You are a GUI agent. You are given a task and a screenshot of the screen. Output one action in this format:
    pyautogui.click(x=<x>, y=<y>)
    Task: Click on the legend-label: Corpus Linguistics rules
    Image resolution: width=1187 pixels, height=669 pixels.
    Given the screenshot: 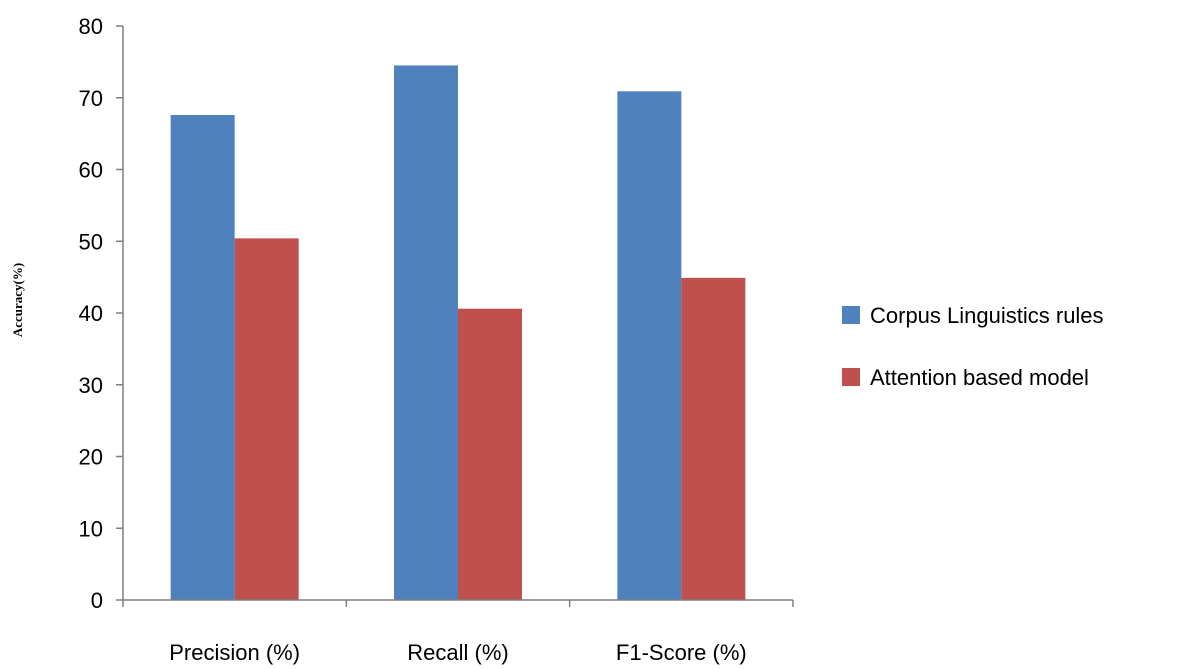 What is the action you would take?
    pyautogui.click(x=987, y=315)
    